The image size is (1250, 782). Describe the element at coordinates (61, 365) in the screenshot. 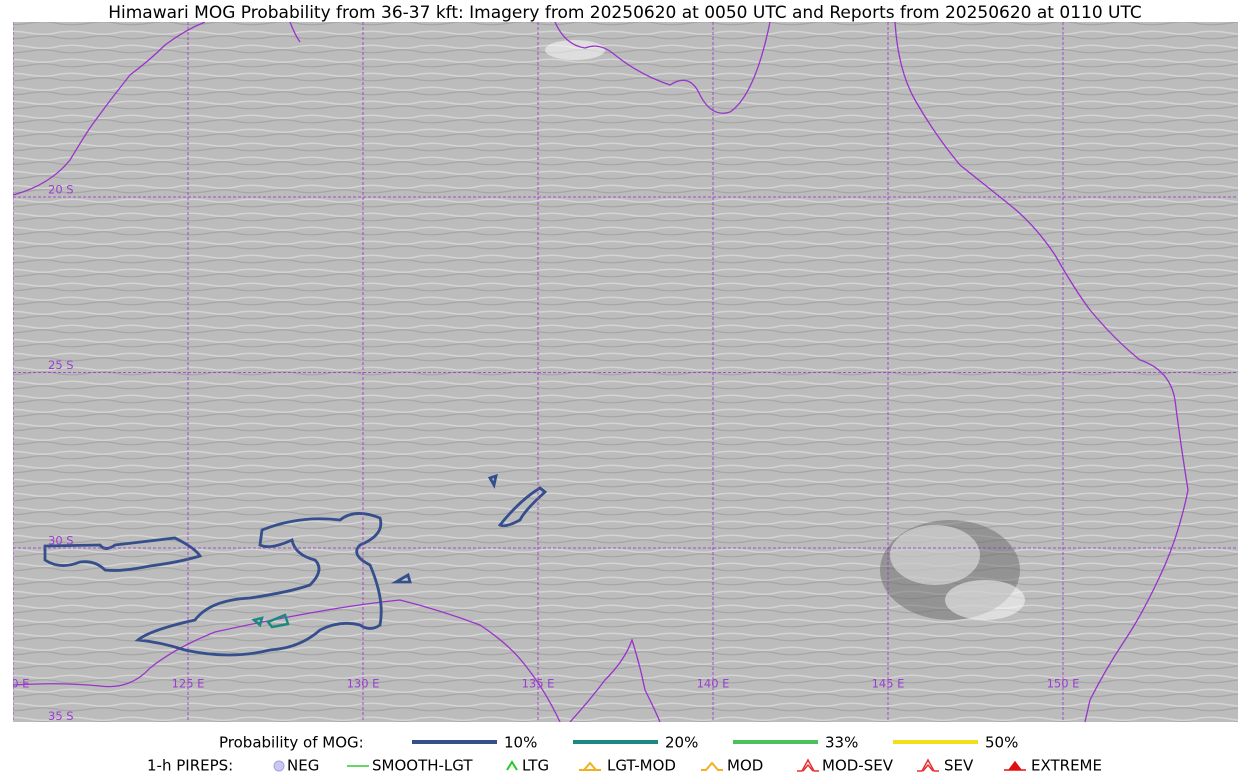

I see `latitude-label: 25 S` at that location.